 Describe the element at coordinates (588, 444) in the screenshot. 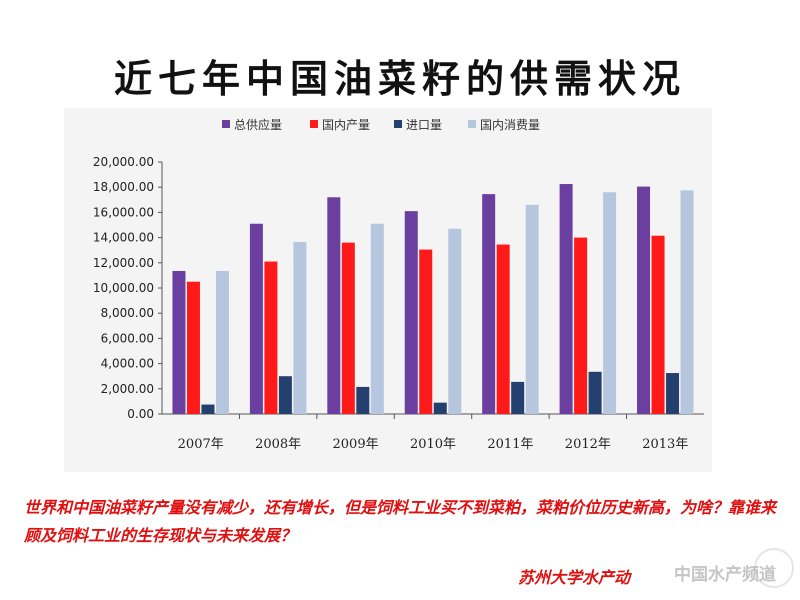

I see `x-tick-label: 2012年` at that location.